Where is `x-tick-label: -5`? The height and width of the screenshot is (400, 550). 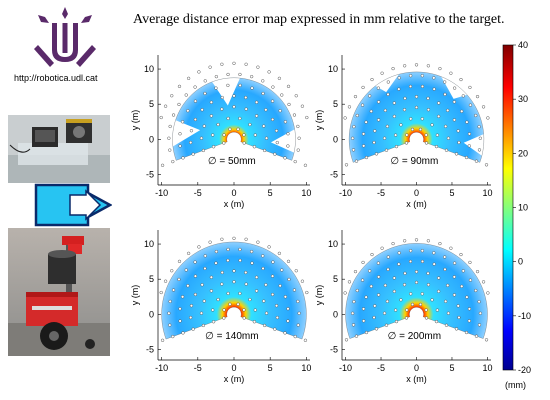 x-tick-label: -5 is located at coordinates (381, 193).